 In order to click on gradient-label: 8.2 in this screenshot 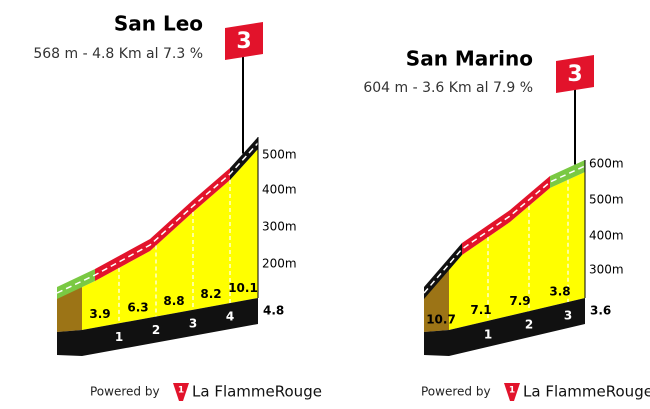, I will do `click(210, 294)`.